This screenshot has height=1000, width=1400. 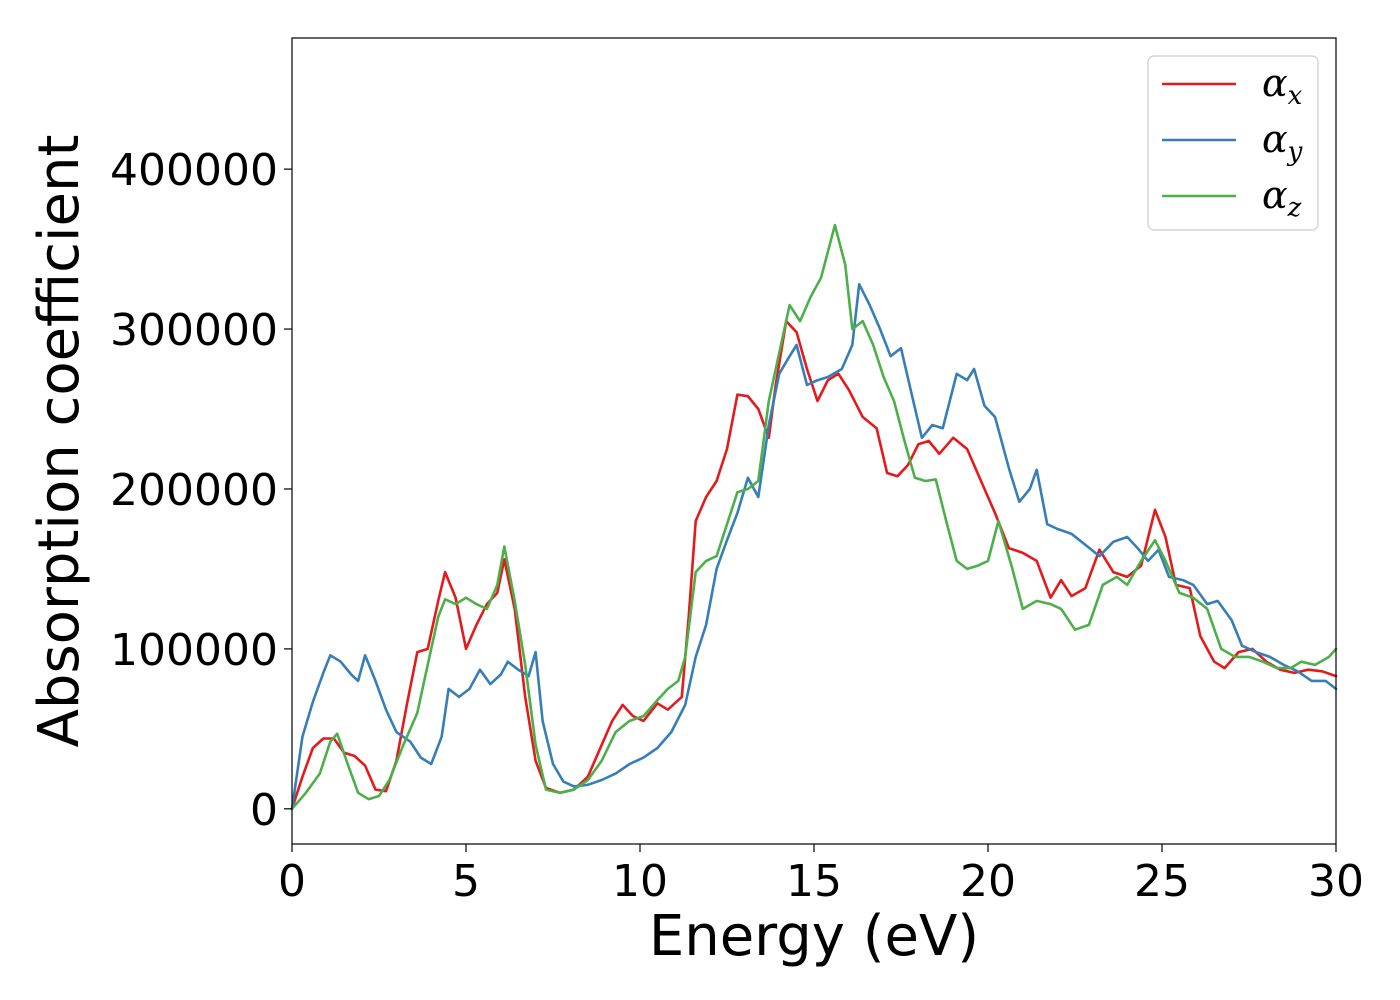 What do you see at coordinates (194, 650) in the screenshot?
I see `y-tick-label: 100000` at bounding box center [194, 650].